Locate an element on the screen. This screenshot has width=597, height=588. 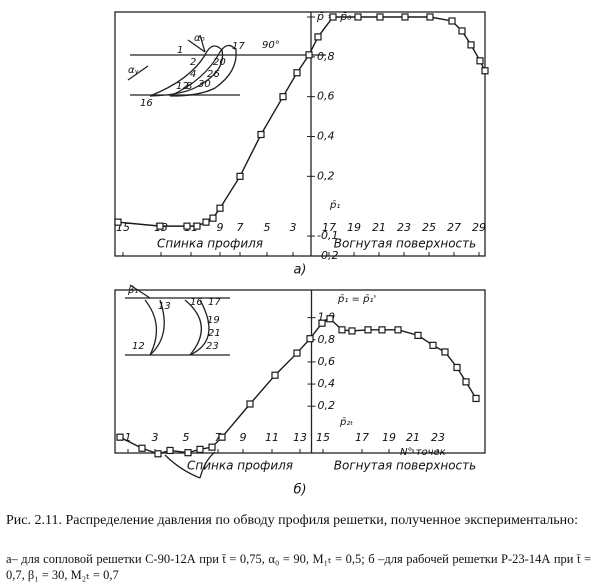
annotation: p̄₂ₜ is located at coordinates (346, 422).